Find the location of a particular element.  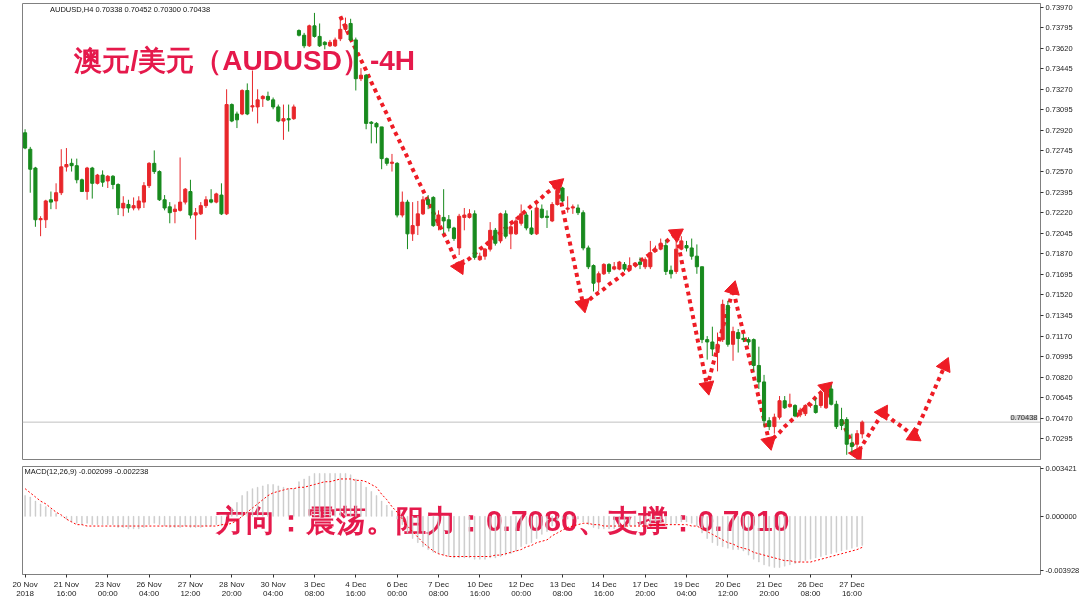

annotation: 方向：震荡。阻力：0.7080、支撑：0.7010 is located at coordinates (502, 520).